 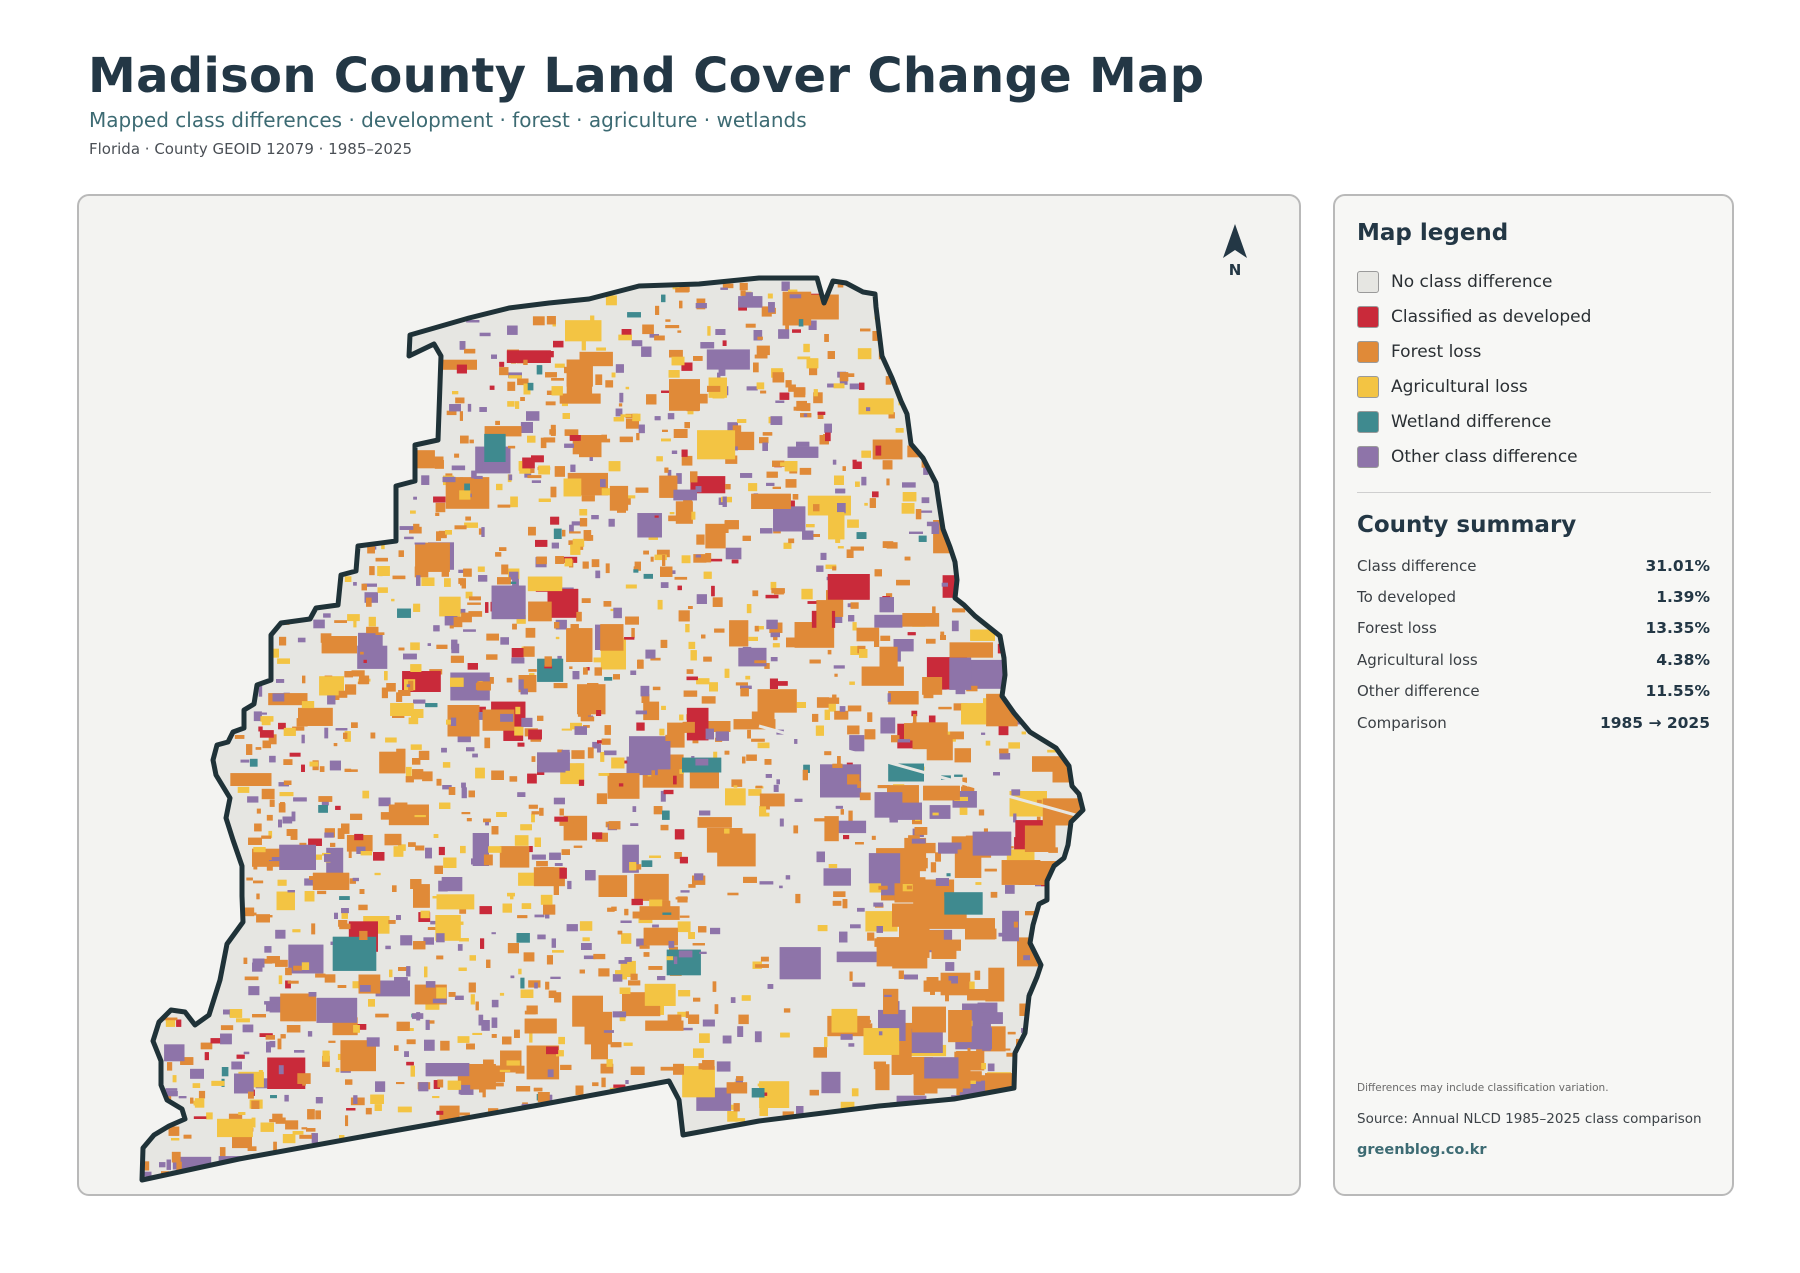 I want to click on site-link: greenblog.co.kr, so click(x=1422, y=1150).